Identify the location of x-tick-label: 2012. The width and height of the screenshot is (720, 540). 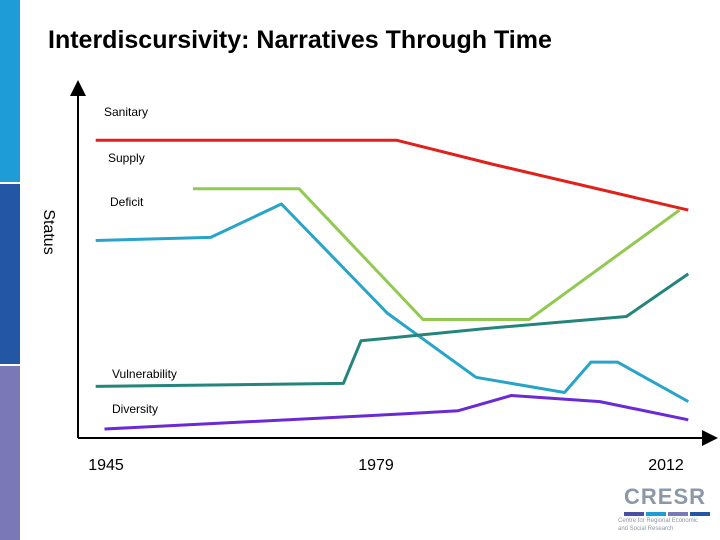
(666, 465).